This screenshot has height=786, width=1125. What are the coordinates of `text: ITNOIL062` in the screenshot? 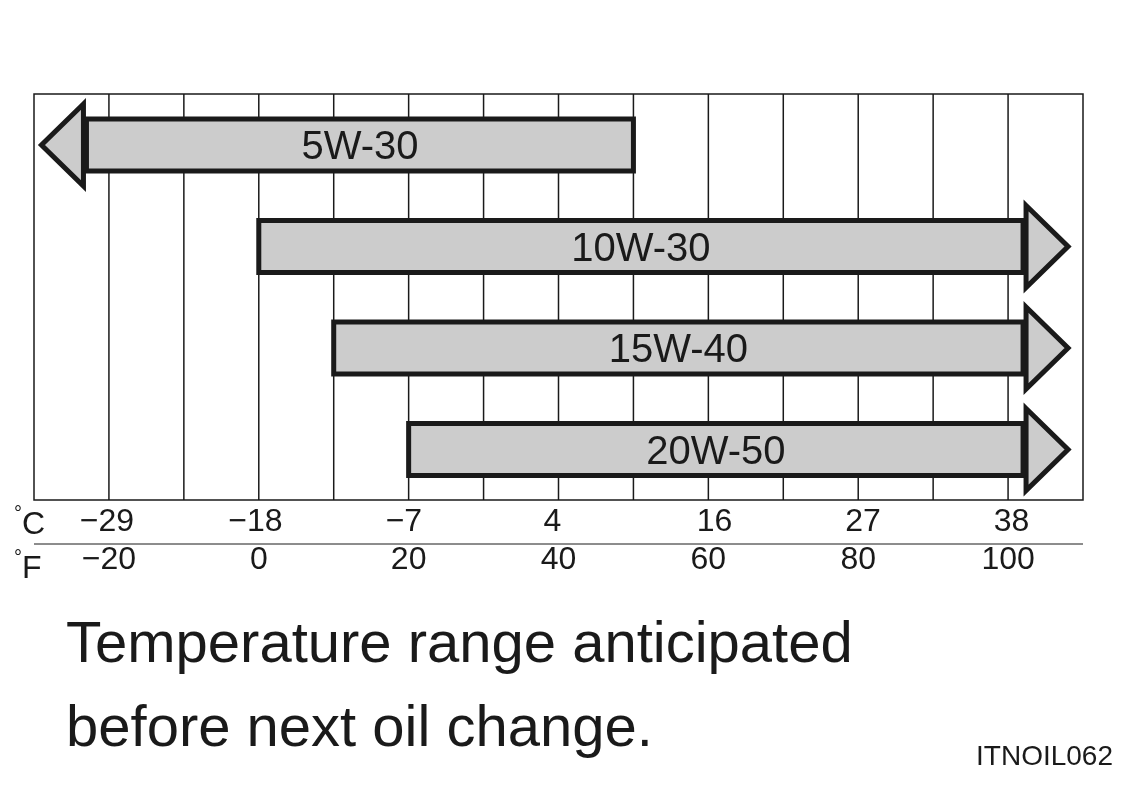 It's located at (1044, 756).